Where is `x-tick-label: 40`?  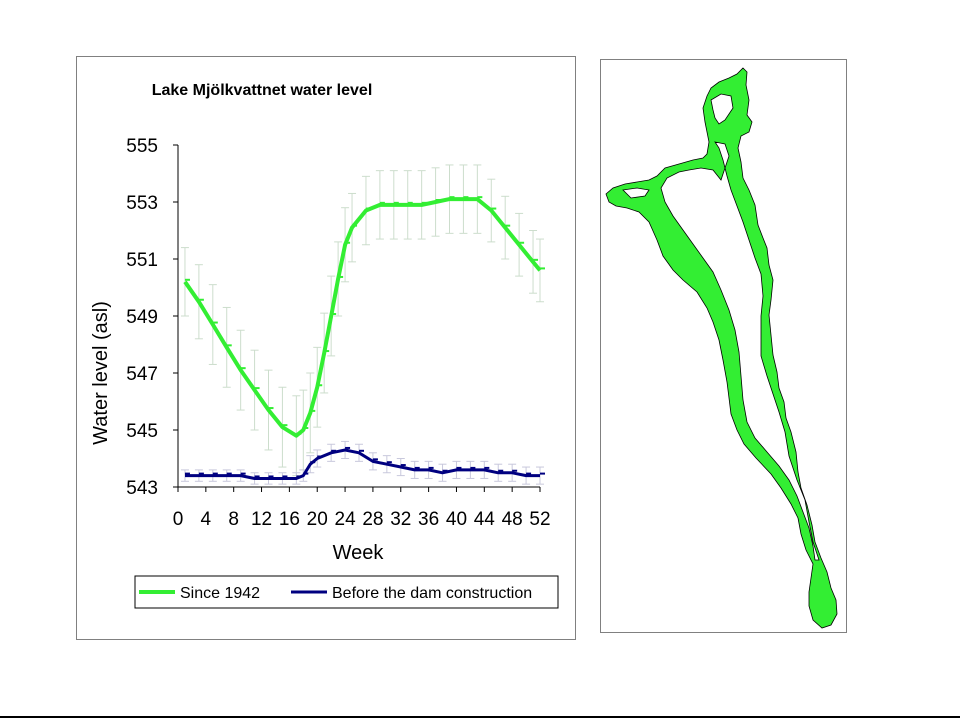 x-tick-label: 40 is located at coordinates (456, 519).